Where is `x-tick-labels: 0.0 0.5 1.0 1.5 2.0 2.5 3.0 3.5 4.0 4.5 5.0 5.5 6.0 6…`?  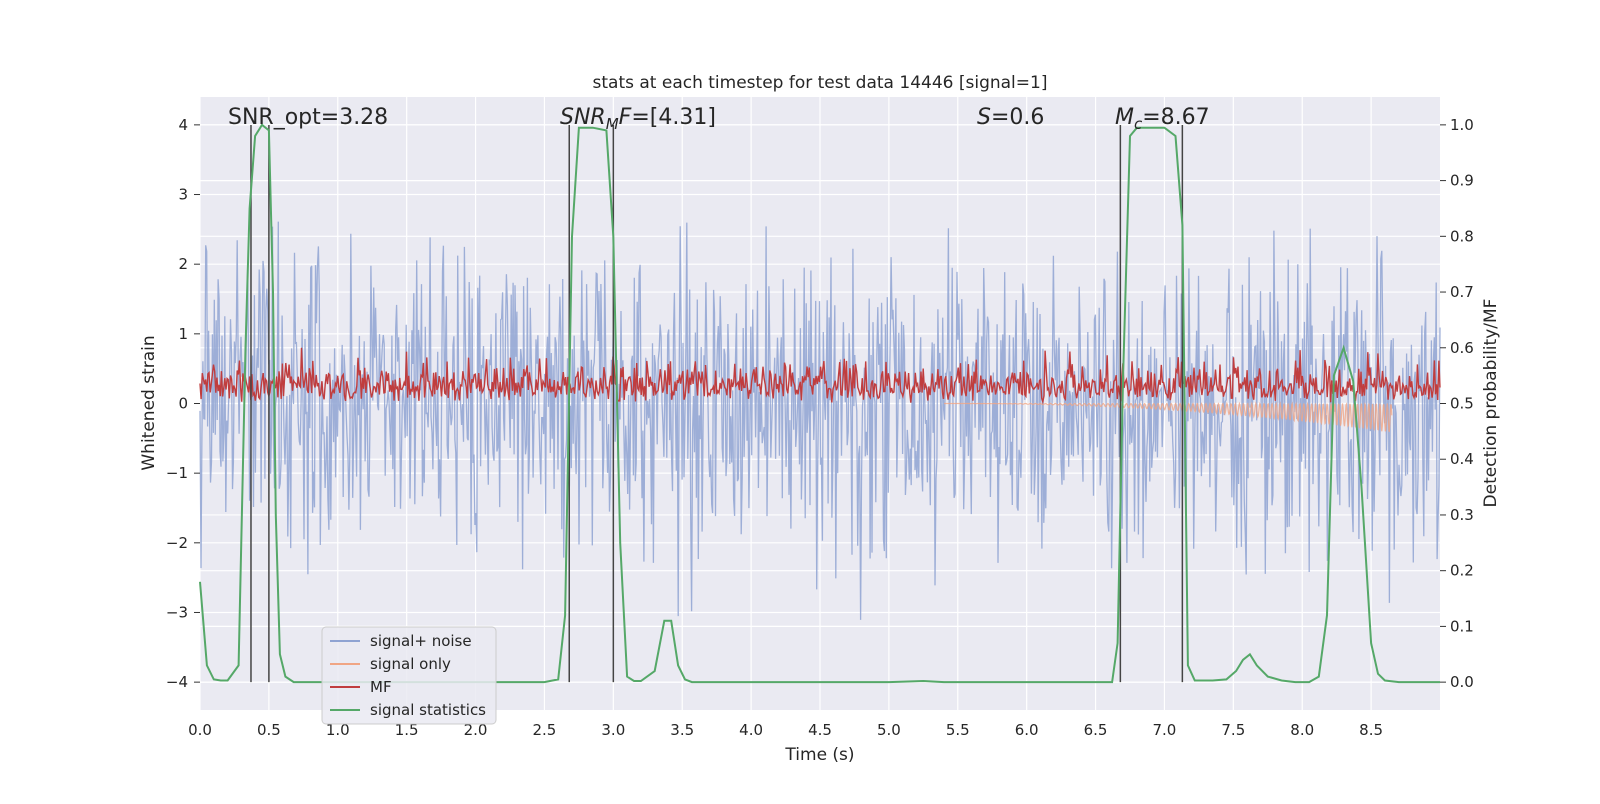 x-tick-labels: 0.0 0.5 1.0 1.5 2.0 2.5 3.0 3.5 4.0 4.5 5.0 5.5 6.0 6… is located at coordinates (785, 730).